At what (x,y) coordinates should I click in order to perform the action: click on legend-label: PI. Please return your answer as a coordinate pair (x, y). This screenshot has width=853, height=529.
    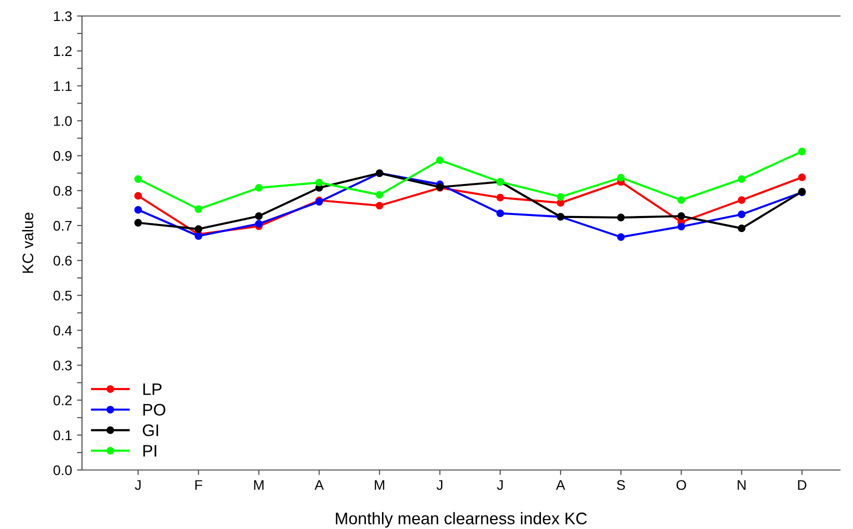
    Looking at the image, I should click on (149, 451).